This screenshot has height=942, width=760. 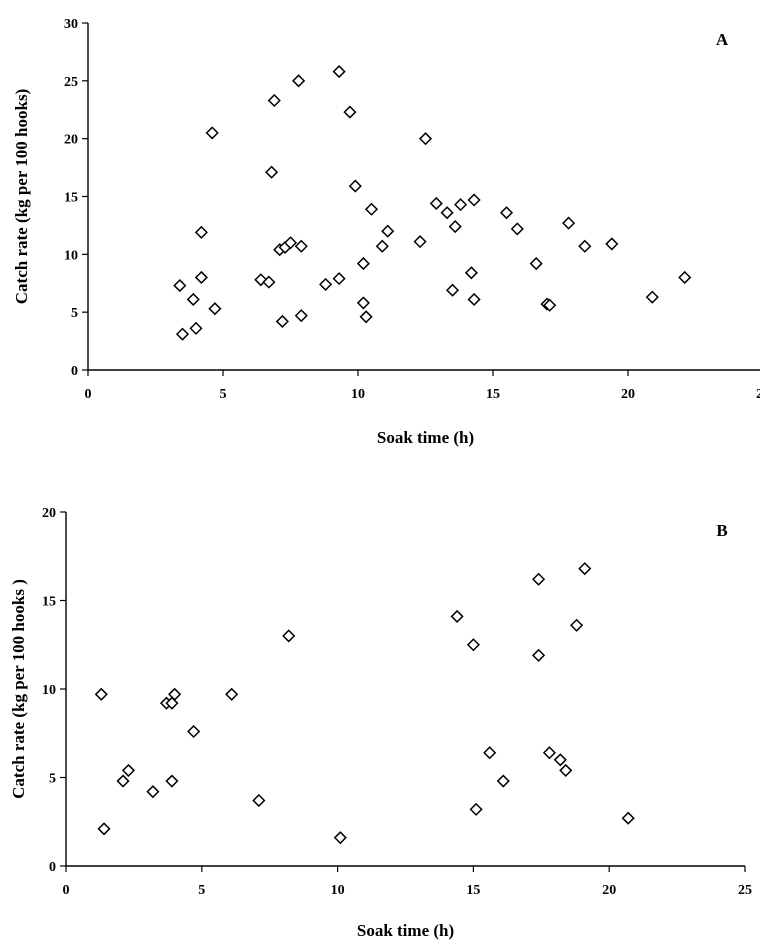 What do you see at coordinates (758, 394) in the screenshot?
I see `x-tick-label: 25` at bounding box center [758, 394].